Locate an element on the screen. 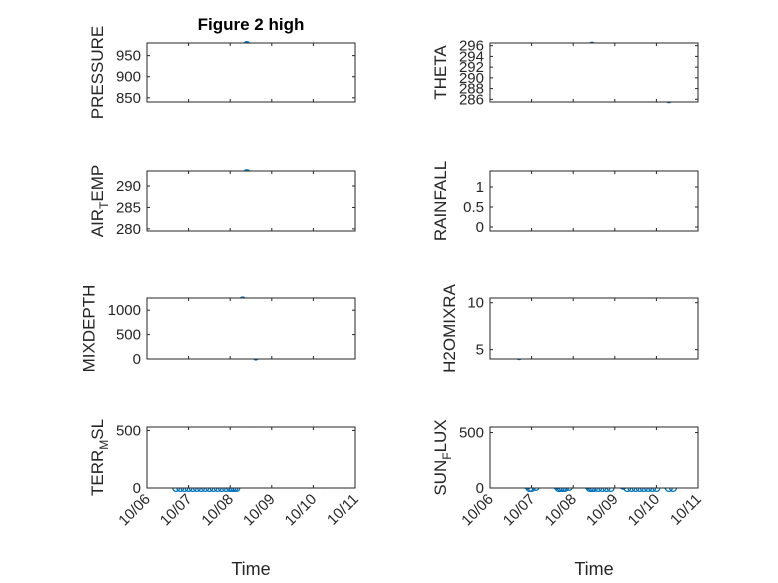  y-axis-label: H2OMIXRA is located at coordinates (449, 327).